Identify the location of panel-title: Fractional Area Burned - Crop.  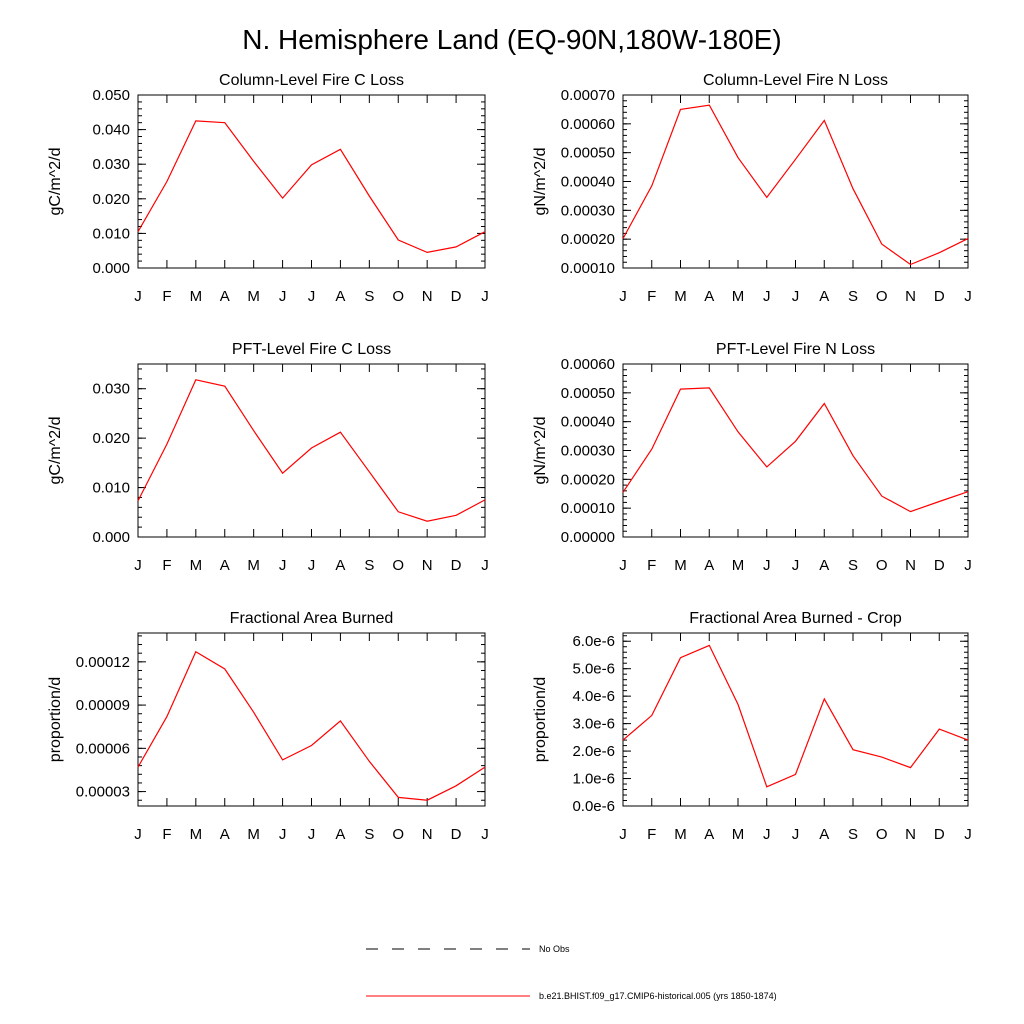
(795, 618).